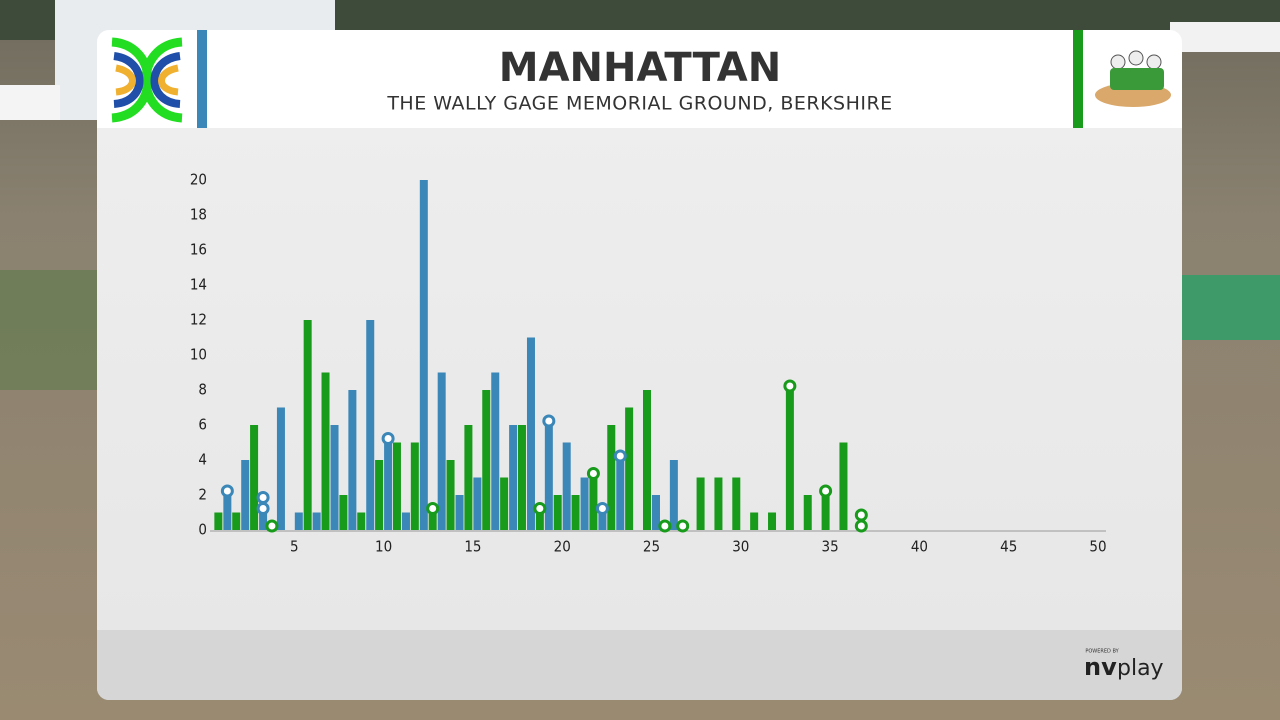 This screenshot has height=720, width=1280. Describe the element at coordinates (198, 180) in the screenshot. I see `y-tick-label: 20` at that location.